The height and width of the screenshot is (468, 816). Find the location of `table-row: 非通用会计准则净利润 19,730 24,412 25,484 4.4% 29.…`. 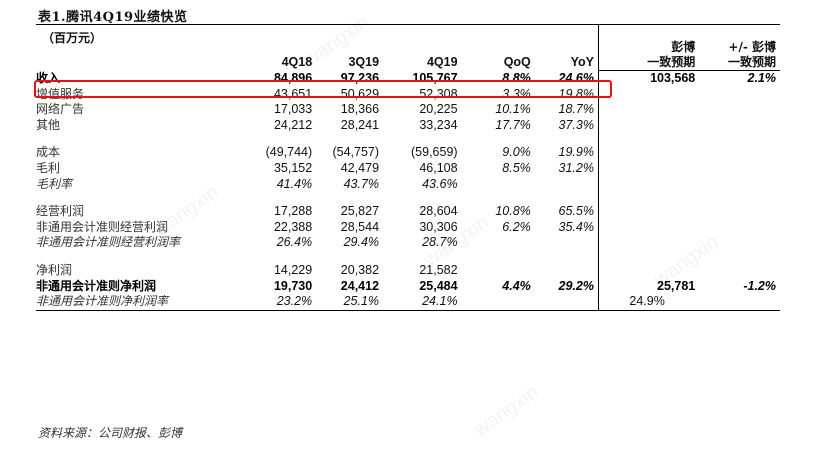

table-row: 非通用会计准则净利润 19,730 24,412 25,484 4.4% 29.… is located at coordinates (408, 286).